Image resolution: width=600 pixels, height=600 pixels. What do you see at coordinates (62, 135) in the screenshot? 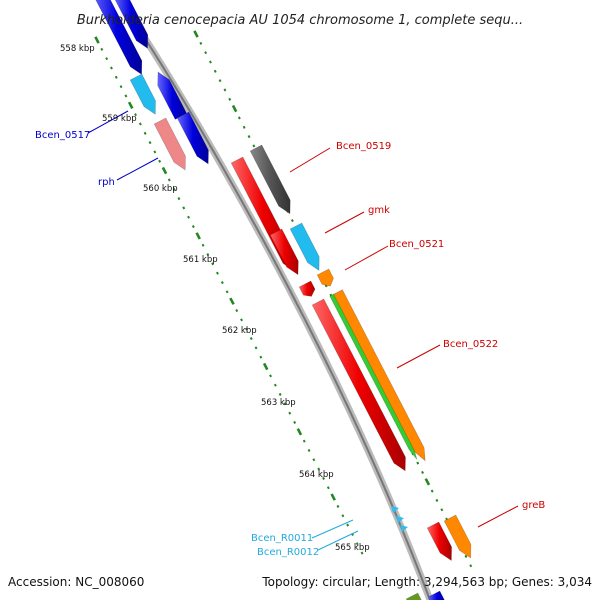
I see `gene-label-bcen-0517: Bcen_0517` at bounding box center [62, 135].